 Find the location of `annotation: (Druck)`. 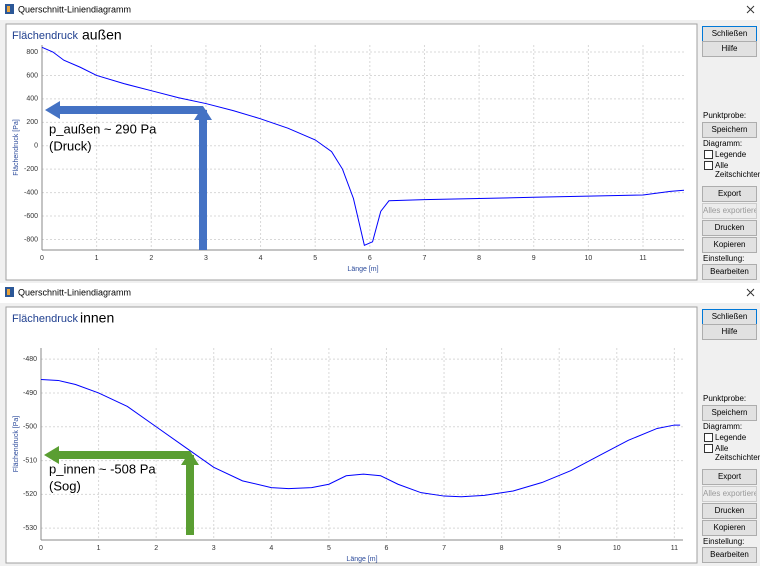

annotation: (Druck) is located at coordinates (70, 145).